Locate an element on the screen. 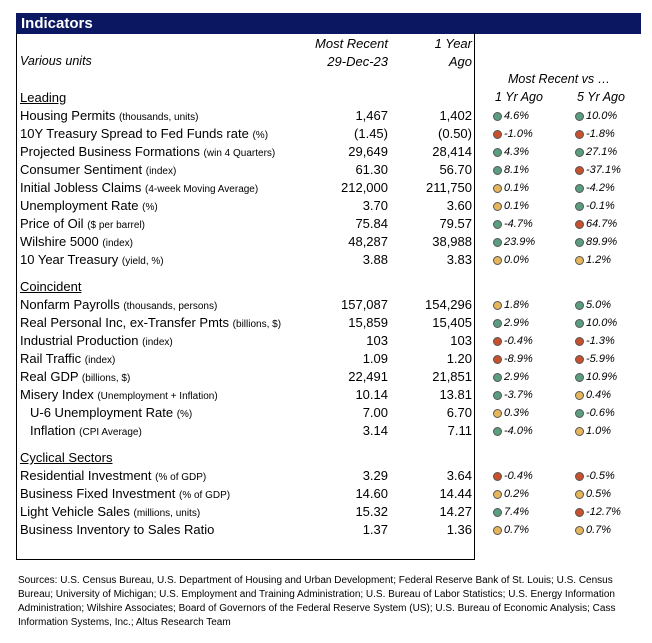 The height and width of the screenshot is (643, 652). label-text: Industrial Production is located at coordinates (79, 340).